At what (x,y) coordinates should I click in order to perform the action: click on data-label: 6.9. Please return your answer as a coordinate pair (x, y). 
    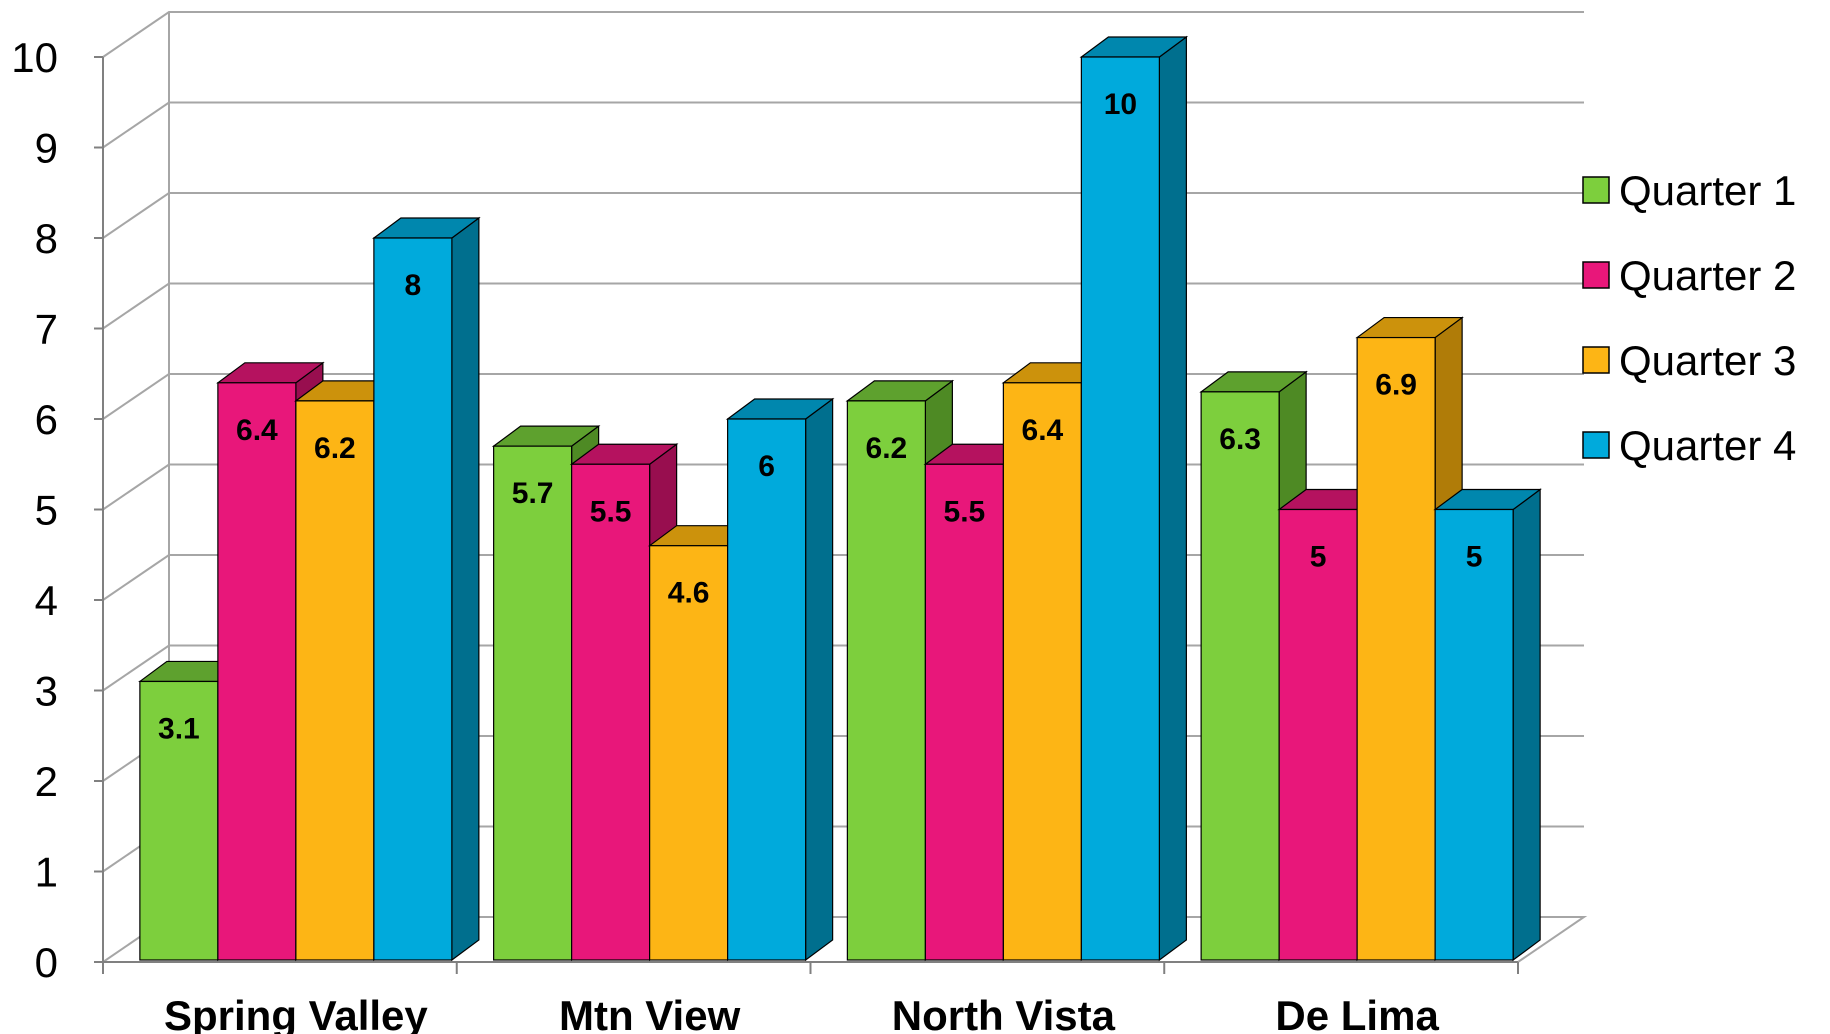
    Looking at the image, I should click on (1396, 385).